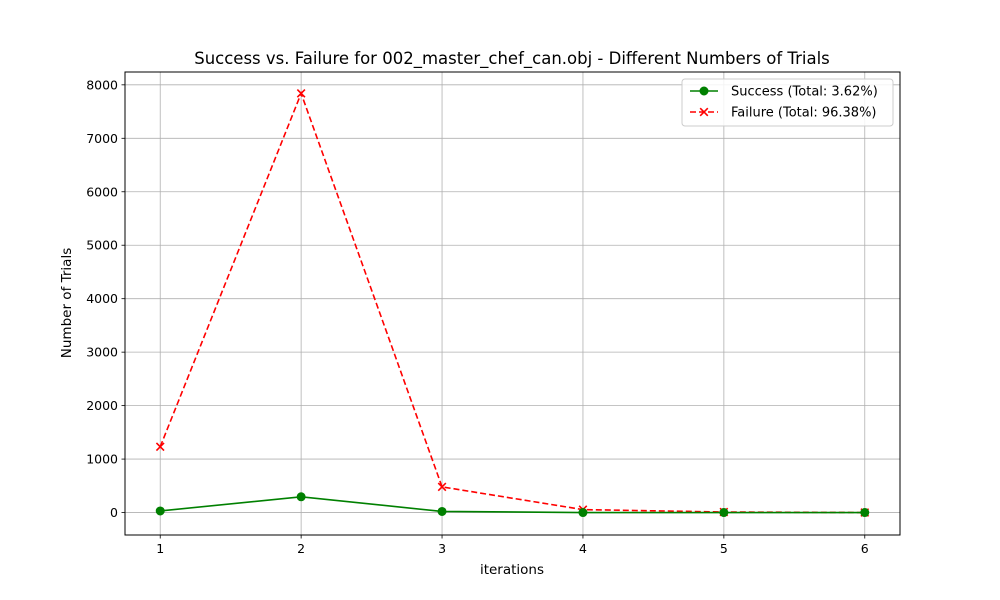 The height and width of the screenshot is (600, 1000). Describe the element at coordinates (102, 138) in the screenshot. I see `y-tick-label: 7000` at that location.